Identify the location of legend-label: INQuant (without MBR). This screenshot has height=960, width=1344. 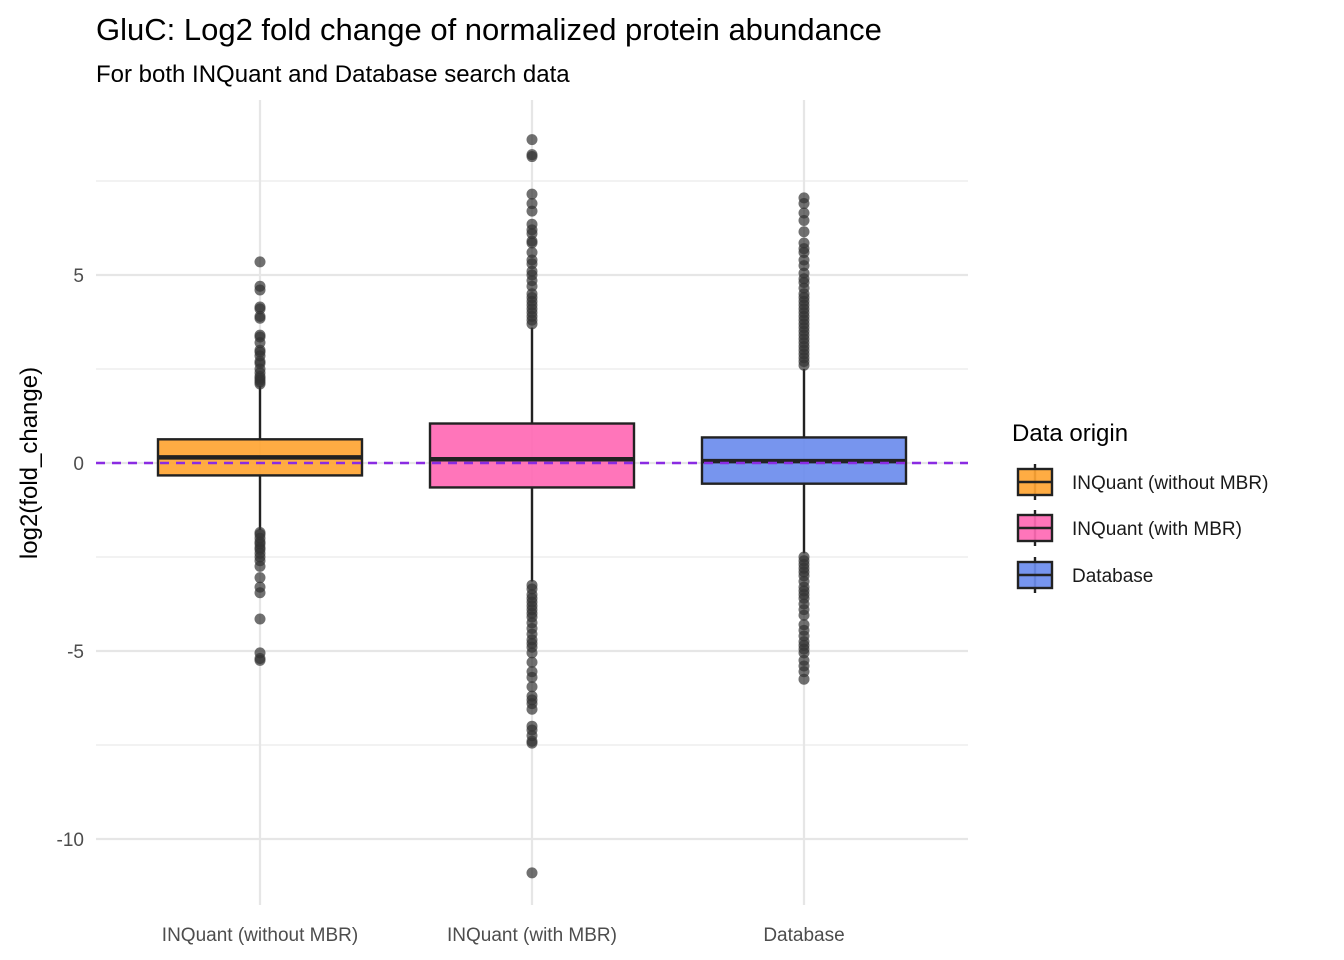
(1170, 483).